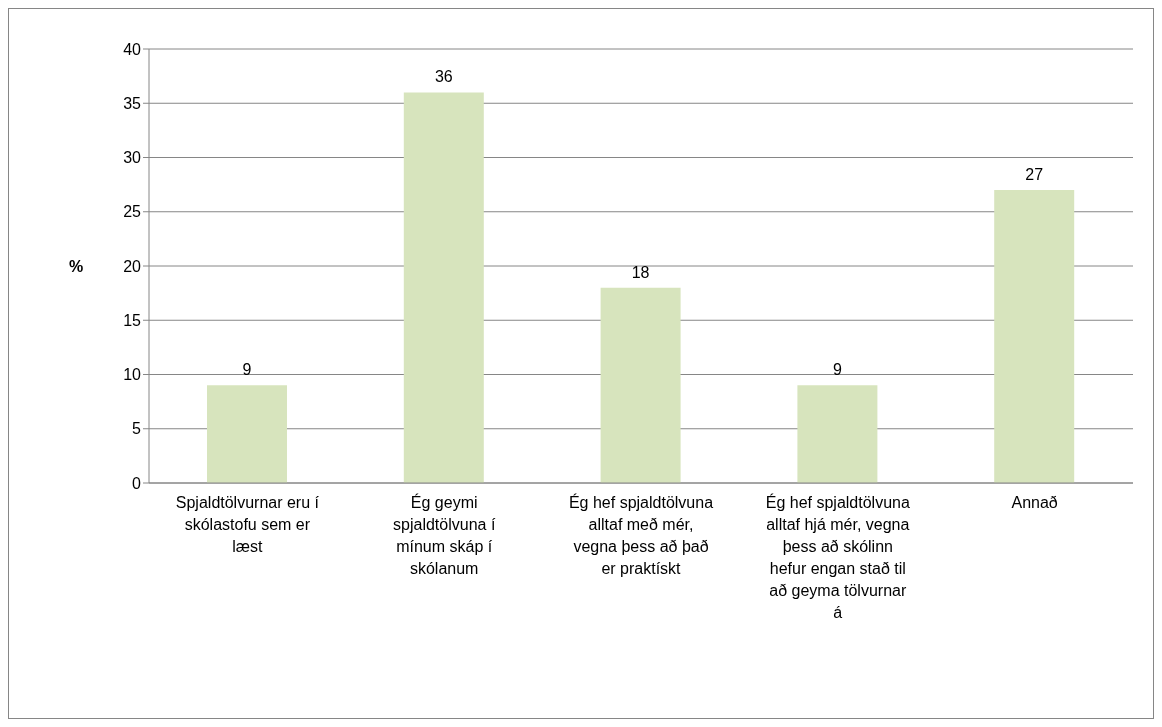  Describe the element at coordinates (132, 375) in the screenshot. I see `y-tick-label: 10` at that location.